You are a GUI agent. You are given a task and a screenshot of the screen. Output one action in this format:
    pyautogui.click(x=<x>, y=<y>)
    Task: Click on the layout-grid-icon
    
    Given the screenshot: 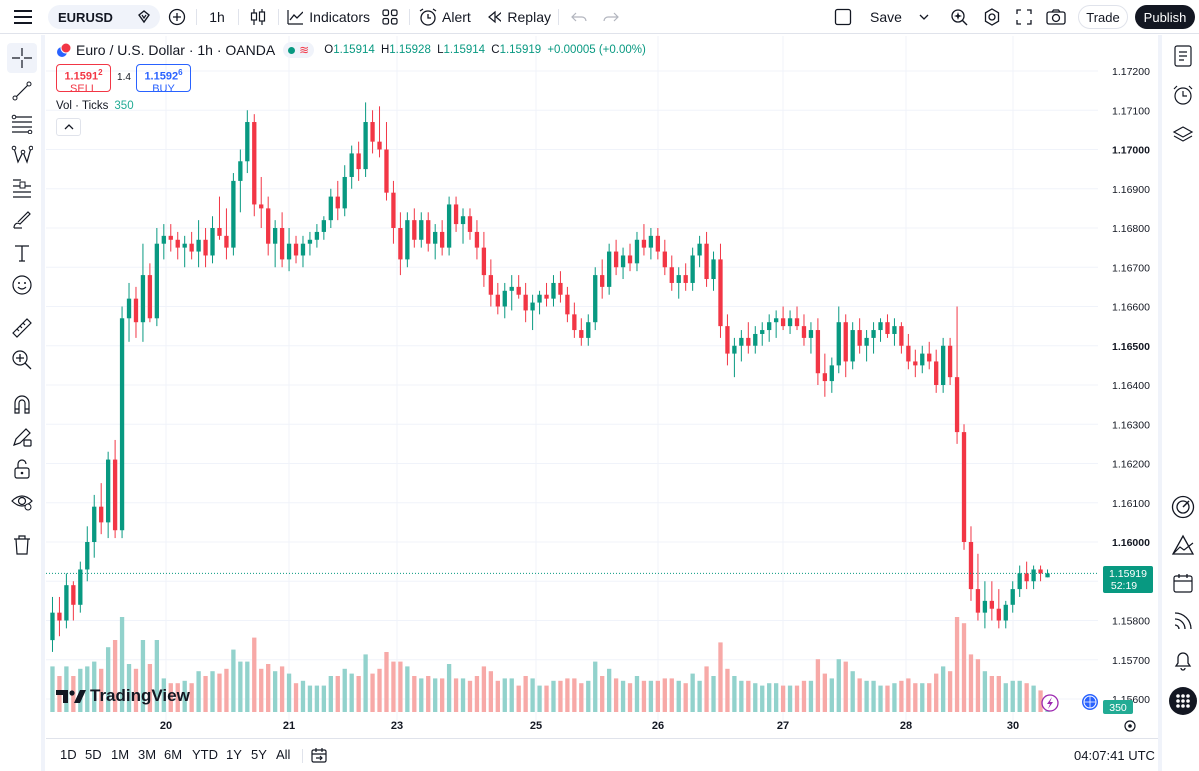 What is the action you would take?
    pyautogui.click(x=390, y=17)
    